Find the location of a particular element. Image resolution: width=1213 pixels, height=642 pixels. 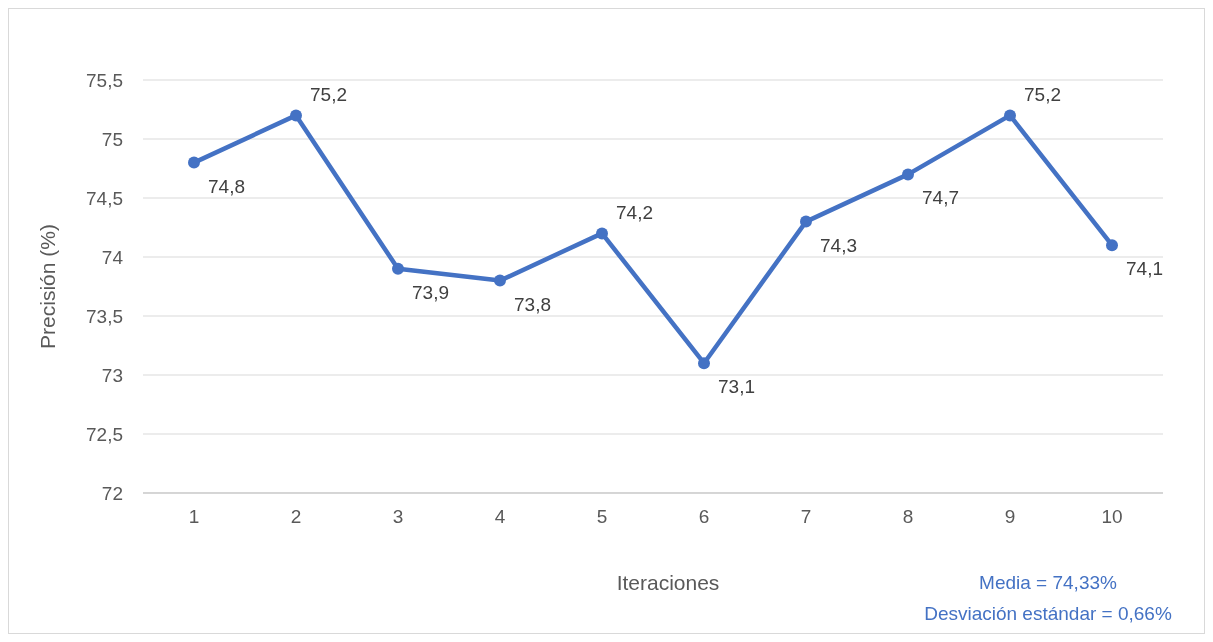

y-tick-label: 72 is located at coordinates (112, 493).